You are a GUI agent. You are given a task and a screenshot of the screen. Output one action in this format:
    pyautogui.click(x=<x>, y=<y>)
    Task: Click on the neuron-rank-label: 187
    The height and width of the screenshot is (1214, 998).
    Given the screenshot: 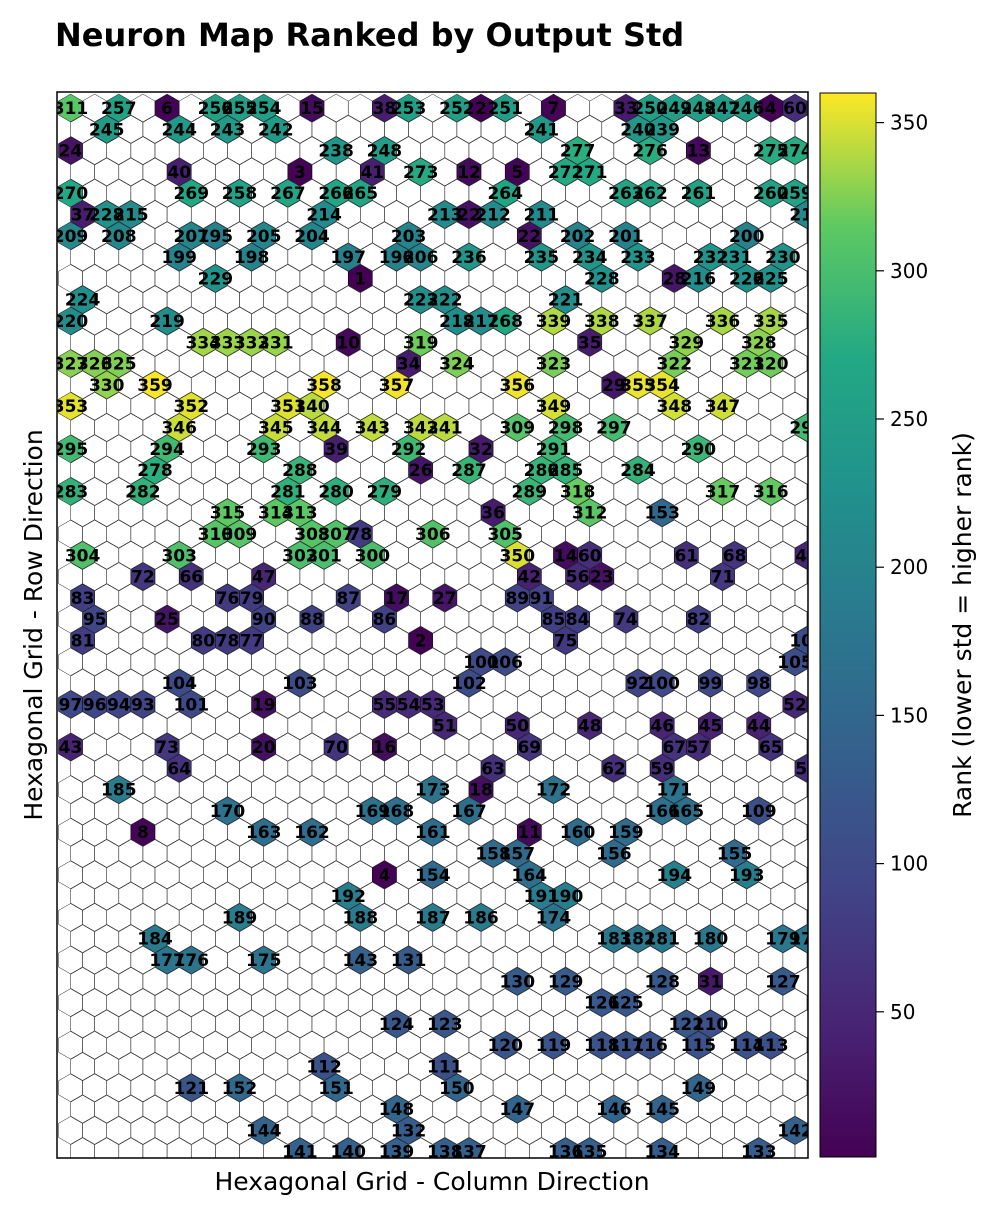 What is the action you would take?
    pyautogui.click(x=433, y=918)
    